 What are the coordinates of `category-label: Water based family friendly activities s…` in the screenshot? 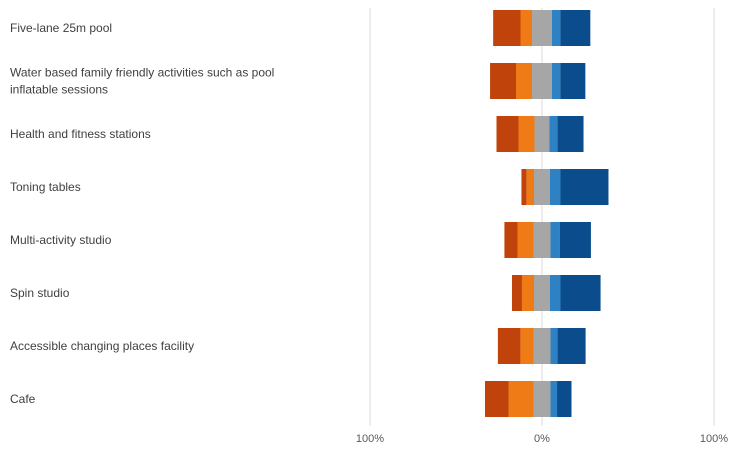 It's located at (142, 81).